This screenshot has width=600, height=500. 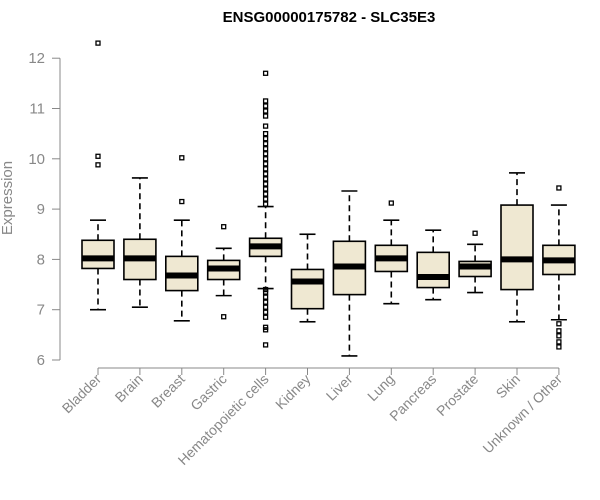 I want to click on y-tick-label: 9, so click(x=41, y=209).